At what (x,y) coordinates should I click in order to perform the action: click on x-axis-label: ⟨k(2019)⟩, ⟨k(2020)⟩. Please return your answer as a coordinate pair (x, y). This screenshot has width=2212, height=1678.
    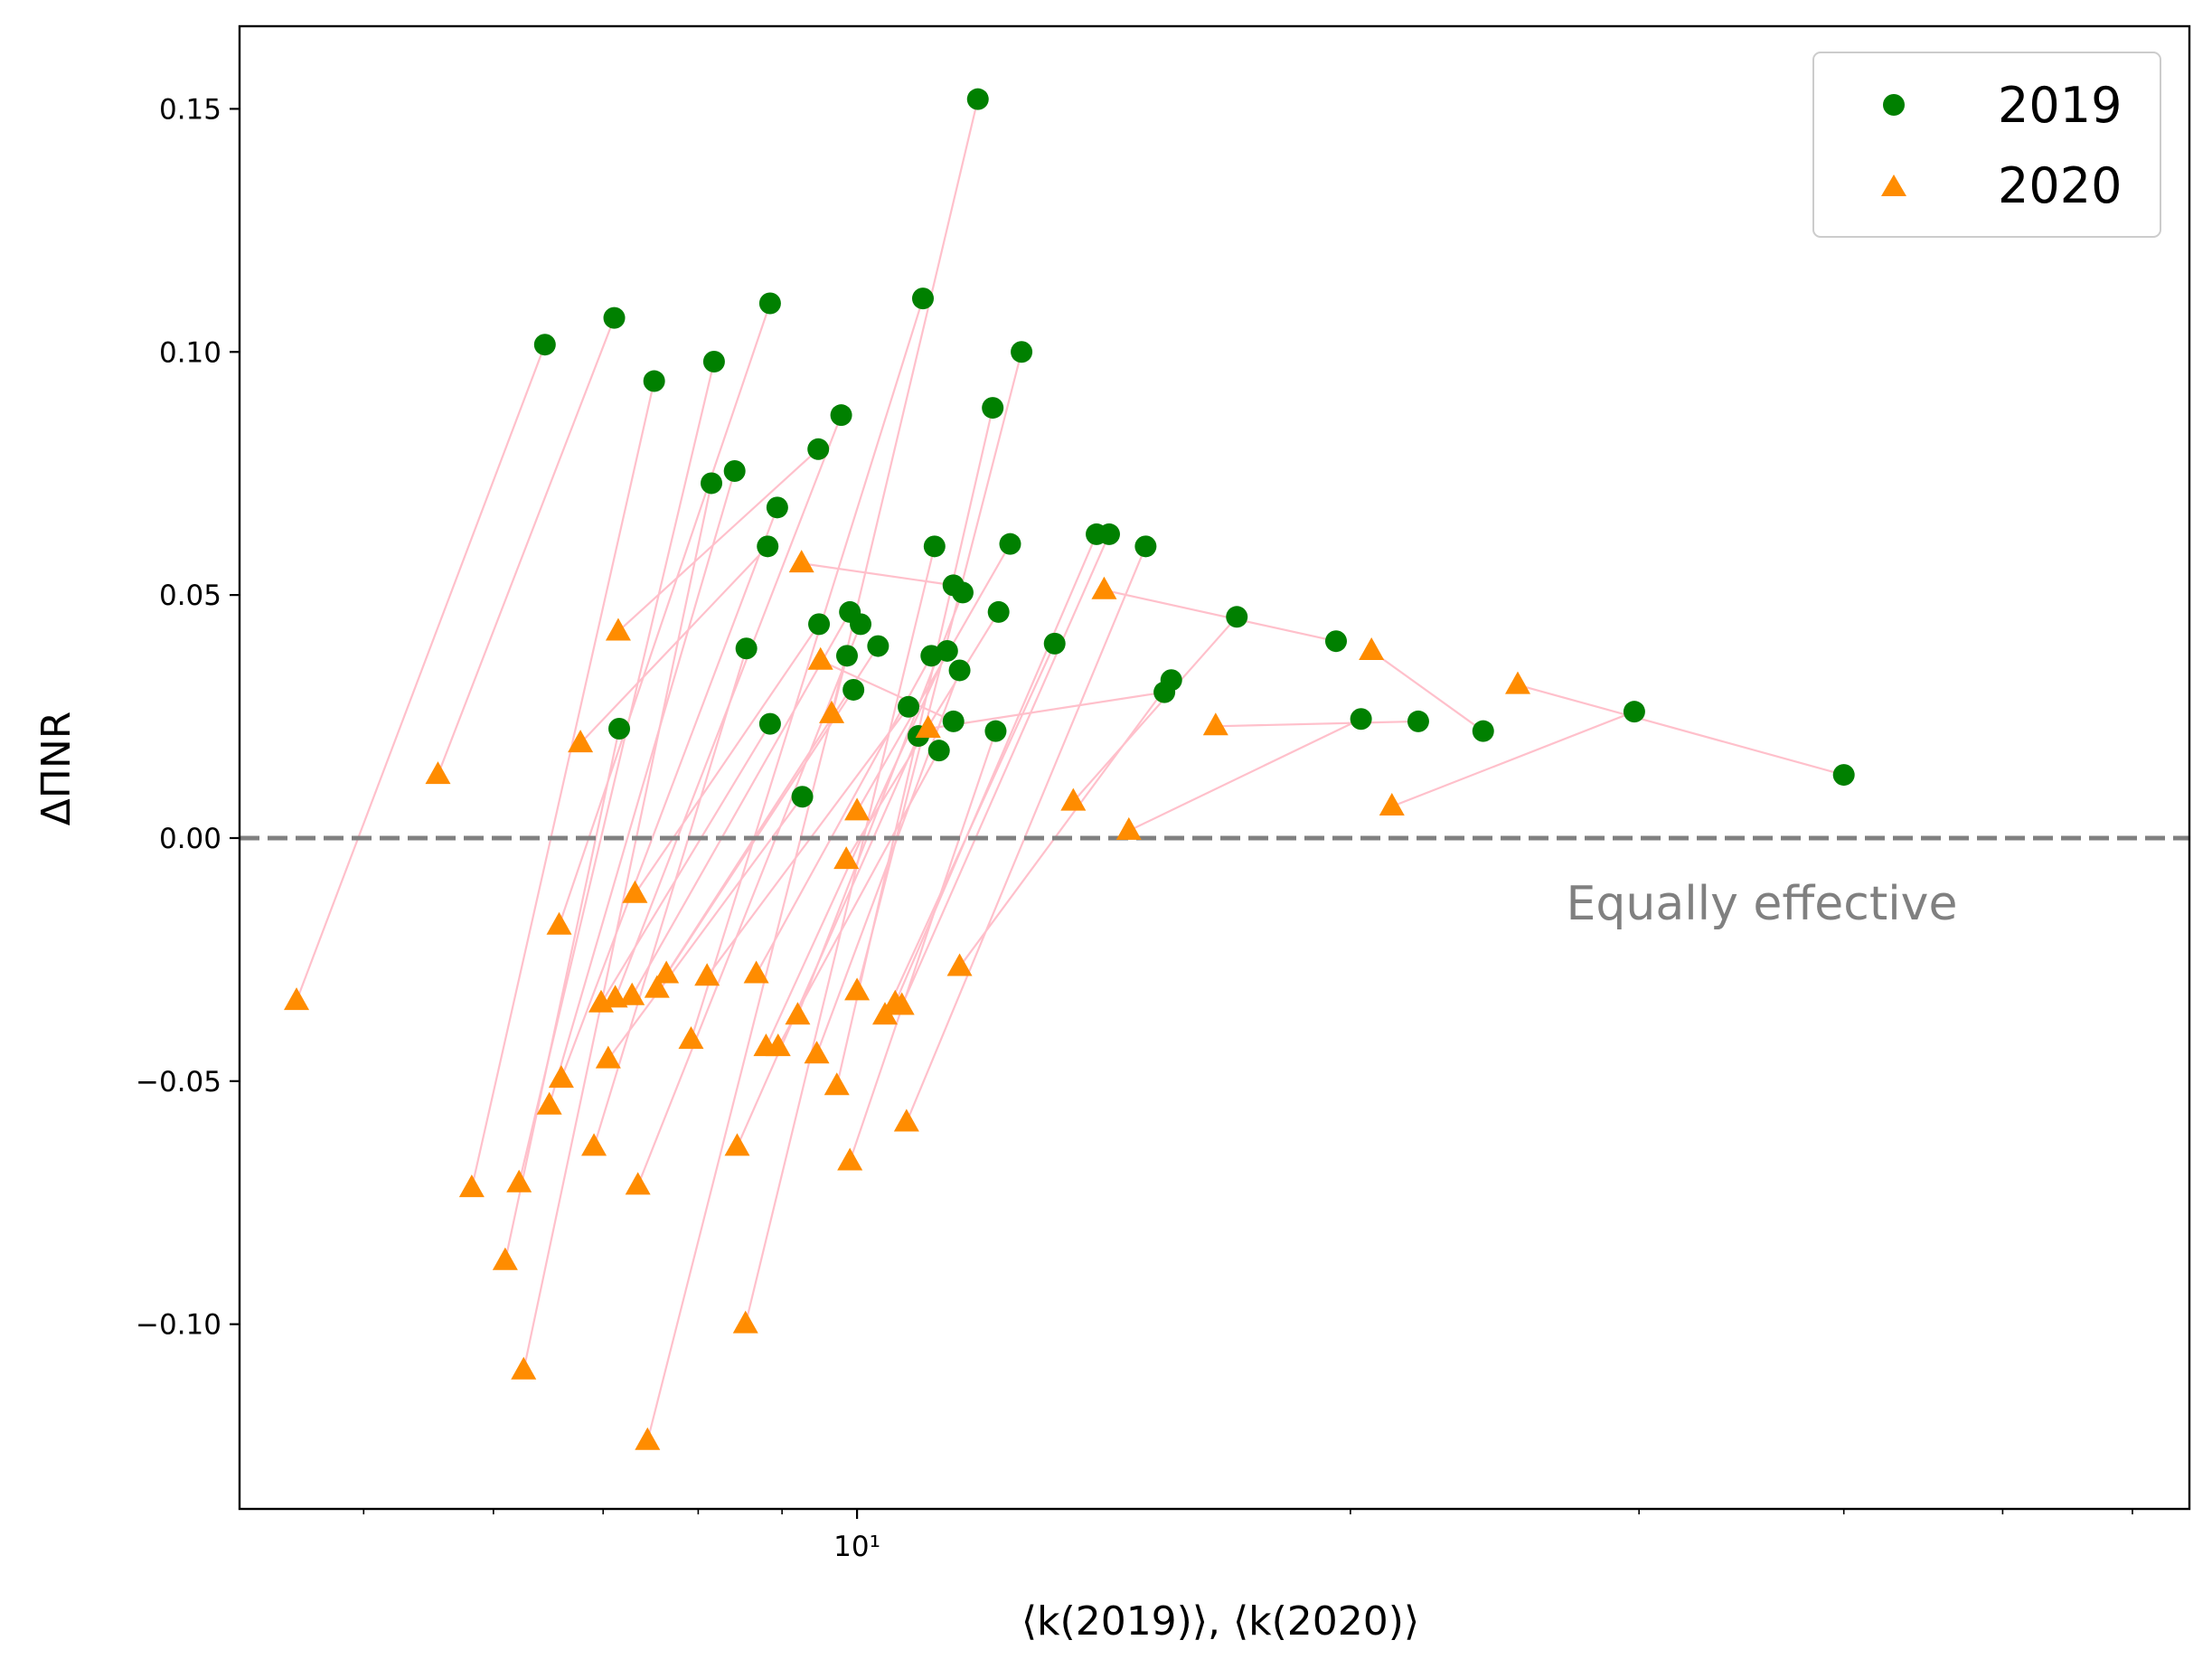
    Looking at the image, I should click on (1220, 1621).